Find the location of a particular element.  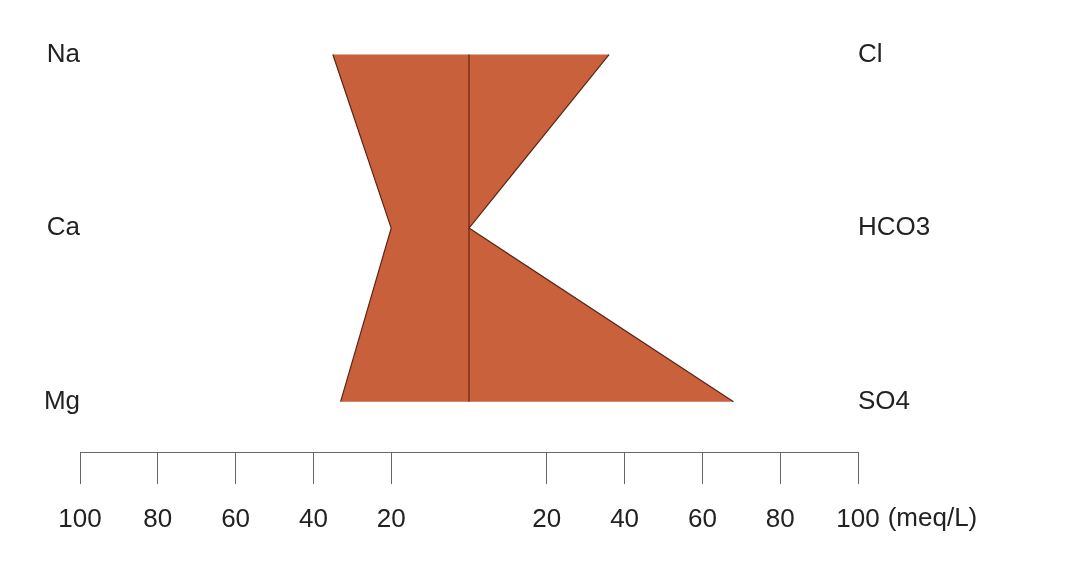

y-tick-label: Ca is located at coordinates (63, 226).